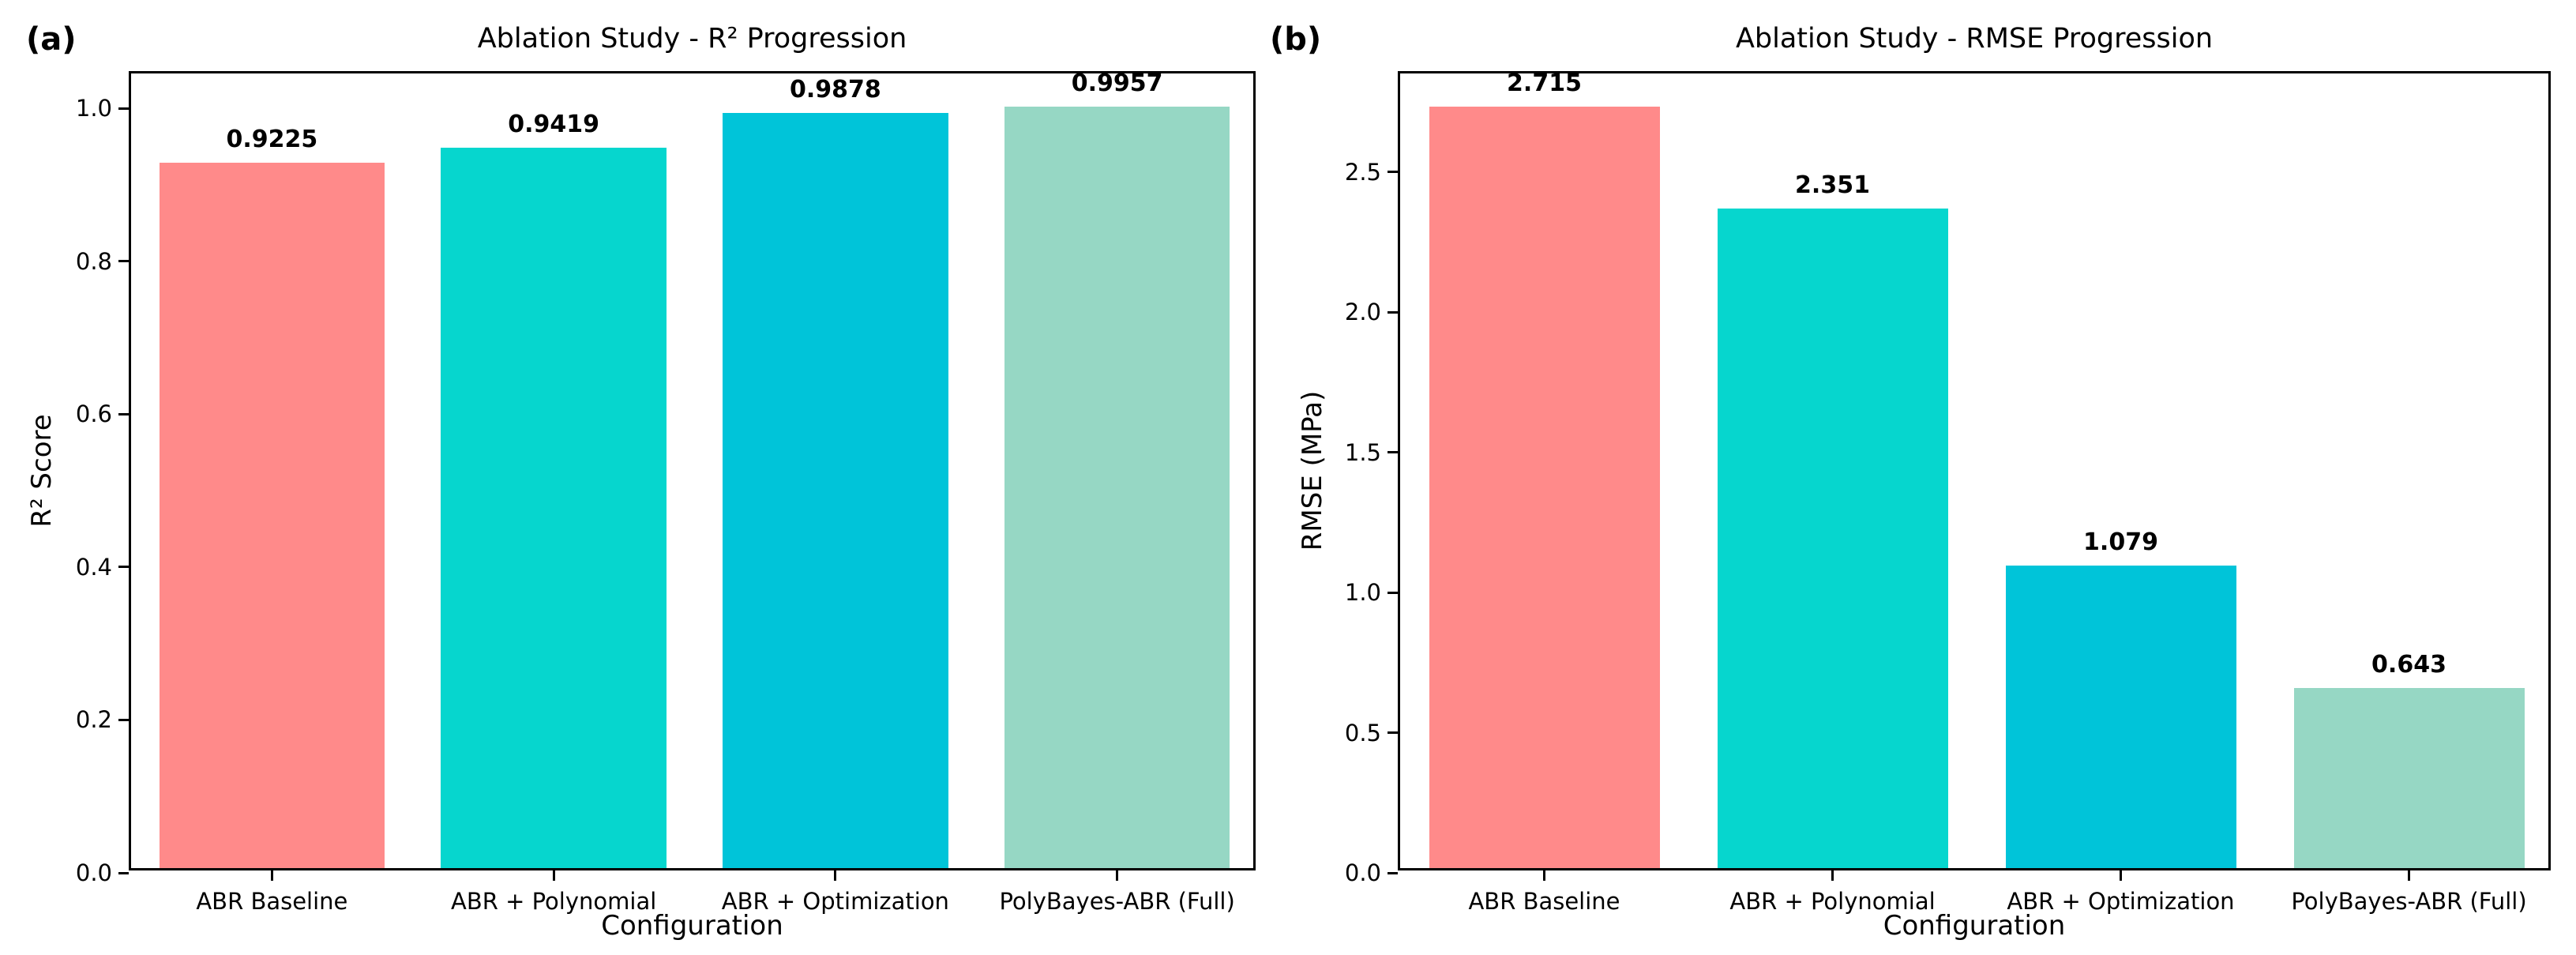  I want to click on y-tick-label: 2.0, so click(1362, 312).